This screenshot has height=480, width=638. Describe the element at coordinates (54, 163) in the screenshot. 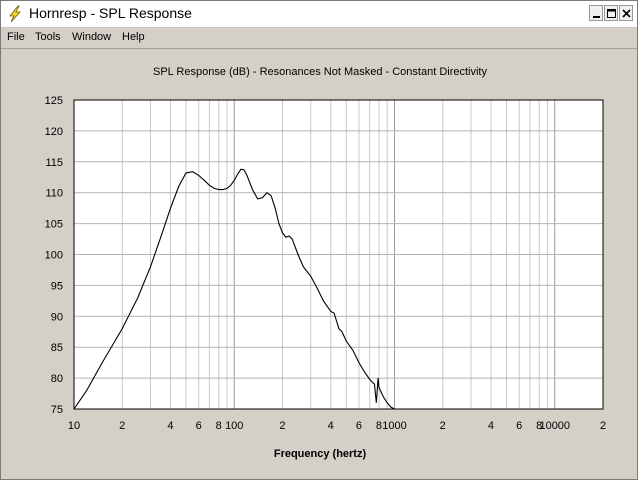

I see `y-tick-label: 115` at that location.